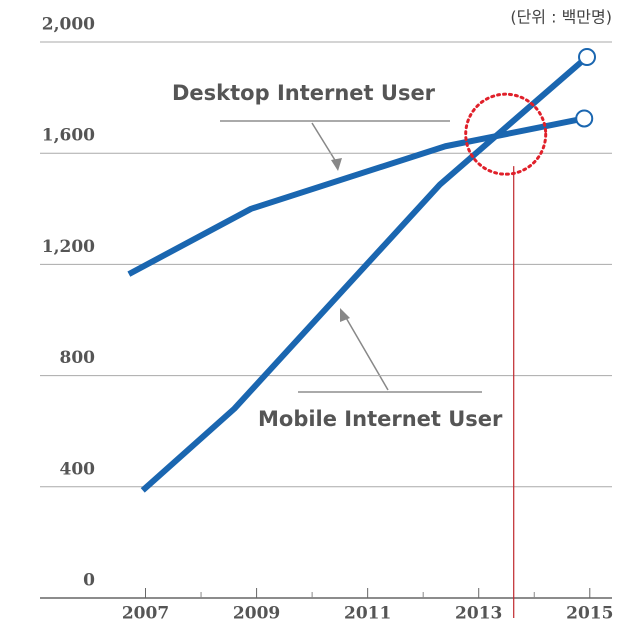 The height and width of the screenshot is (625, 628). Describe the element at coordinates (68, 247) in the screenshot. I see `y-tick-label: 1,200` at that location.